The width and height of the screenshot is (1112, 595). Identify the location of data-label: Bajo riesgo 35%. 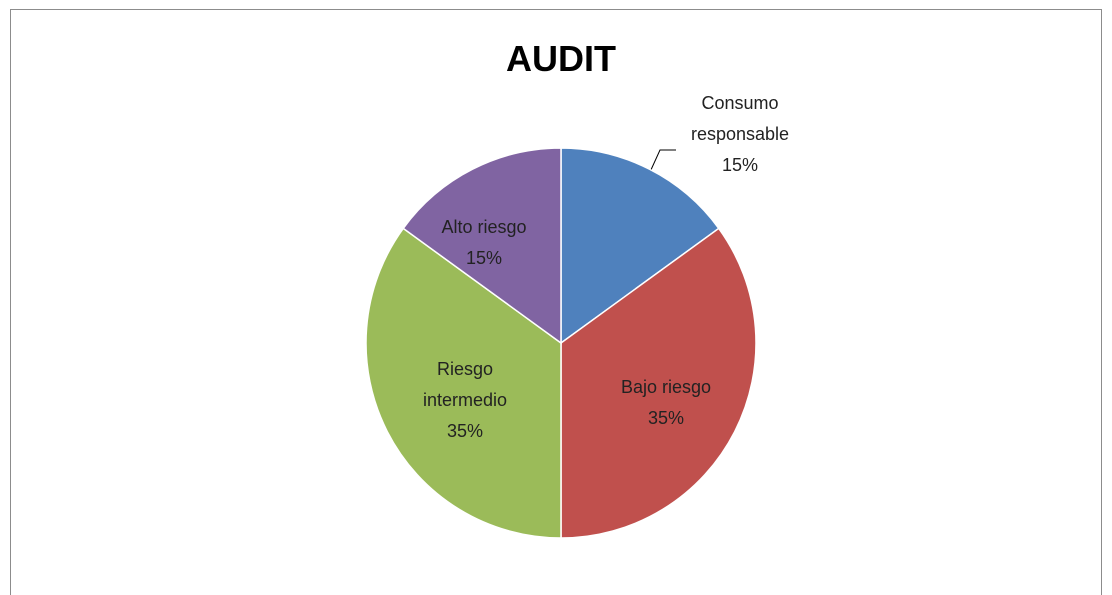
(666, 403).